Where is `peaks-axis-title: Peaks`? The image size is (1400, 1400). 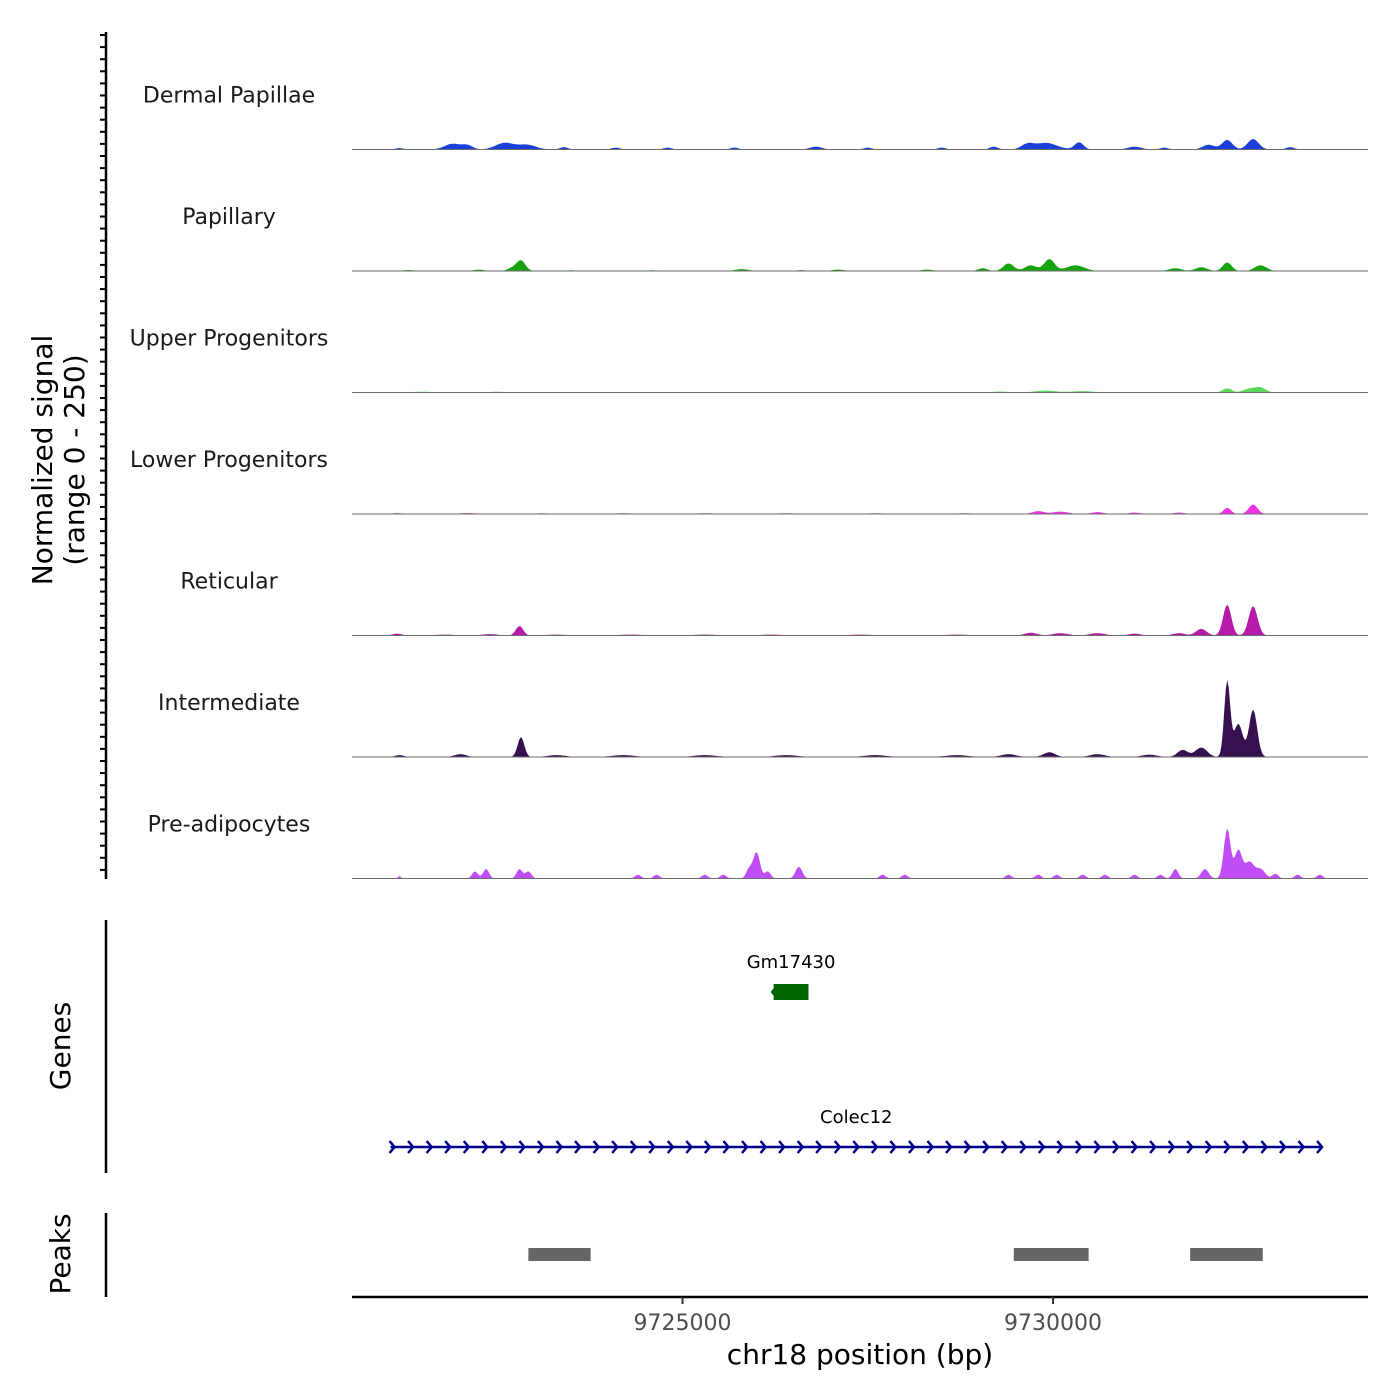
peaks-axis-title: Peaks is located at coordinates (60, 1253).